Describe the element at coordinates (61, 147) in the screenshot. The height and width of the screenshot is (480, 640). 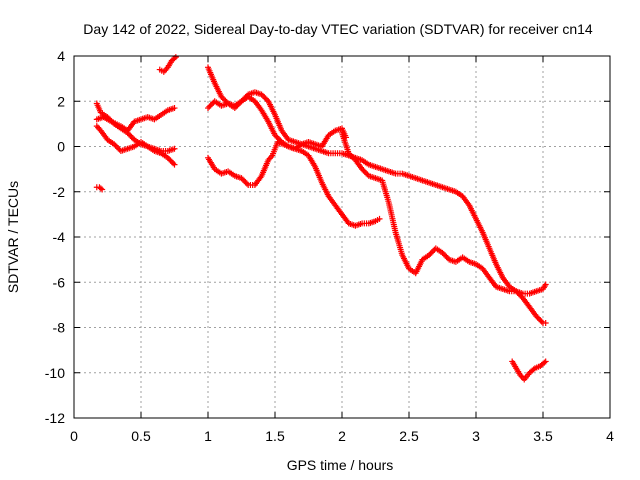
I see `y-tick-label: 0` at that location.